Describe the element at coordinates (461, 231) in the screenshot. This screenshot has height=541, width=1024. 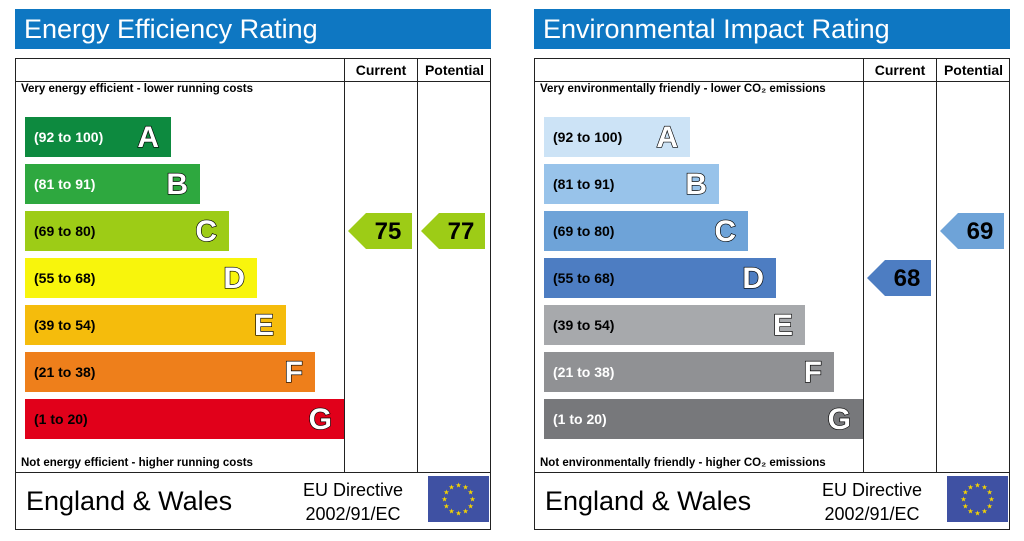
I see `potential-rating-value: 77` at that location.